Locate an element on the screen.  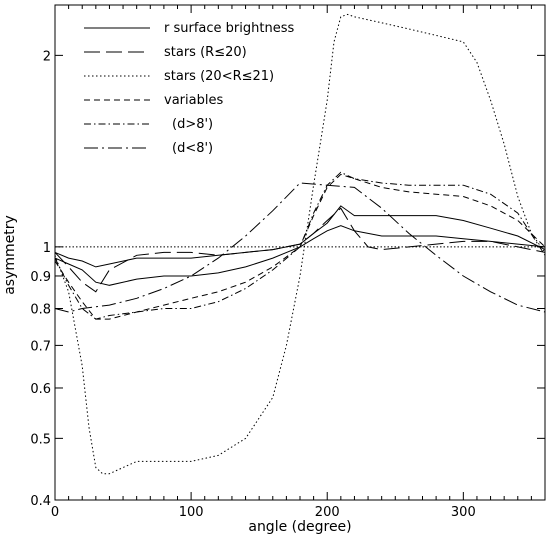
x-tick-label: 100 is located at coordinates (191, 512).